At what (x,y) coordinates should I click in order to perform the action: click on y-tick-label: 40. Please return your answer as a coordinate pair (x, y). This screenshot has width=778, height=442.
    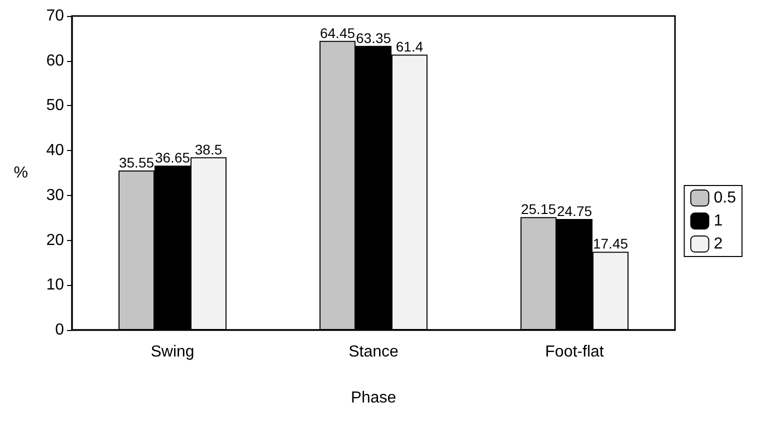
    Looking at the image, I should click on (55, 151).